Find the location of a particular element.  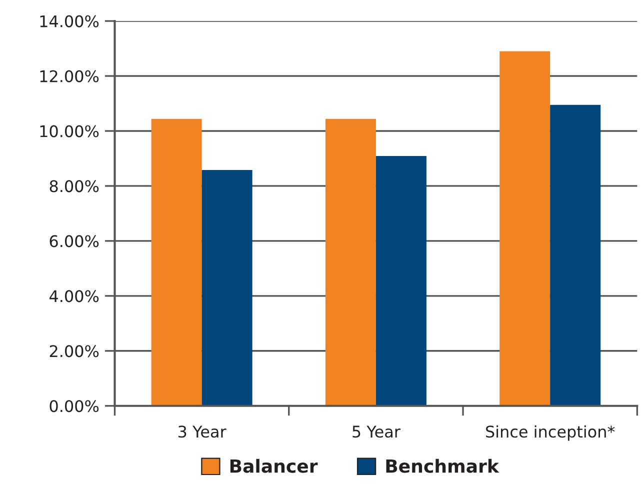

x-tick-label: 5 Year is located at coordinates (376, 432).